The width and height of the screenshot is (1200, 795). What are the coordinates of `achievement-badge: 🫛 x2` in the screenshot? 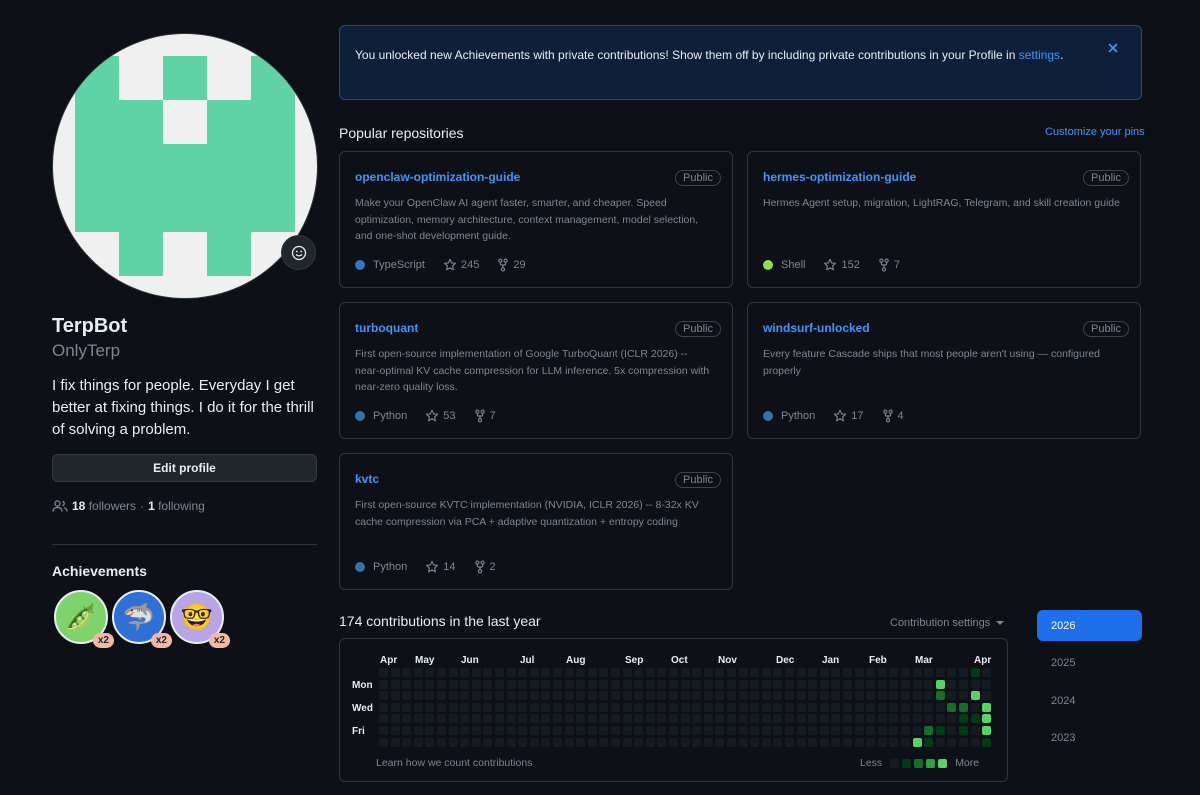 It's located at (84, 619).